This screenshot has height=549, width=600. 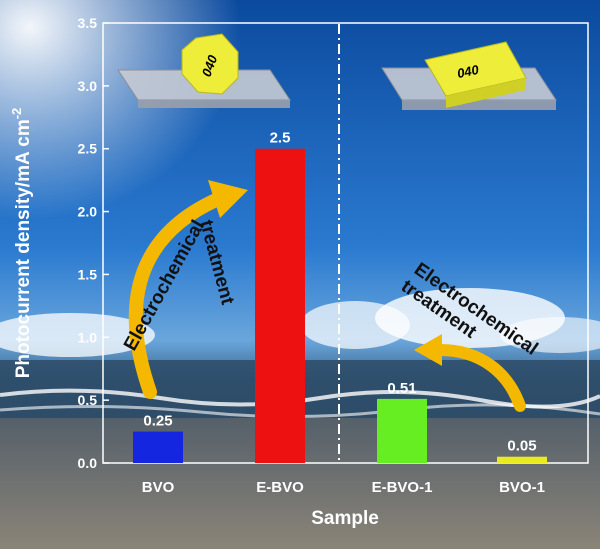 What do you see at coordinates (468, 71) in the screenshot?
I see `crystal-right-label: 040` at bounding box center [468, 71].